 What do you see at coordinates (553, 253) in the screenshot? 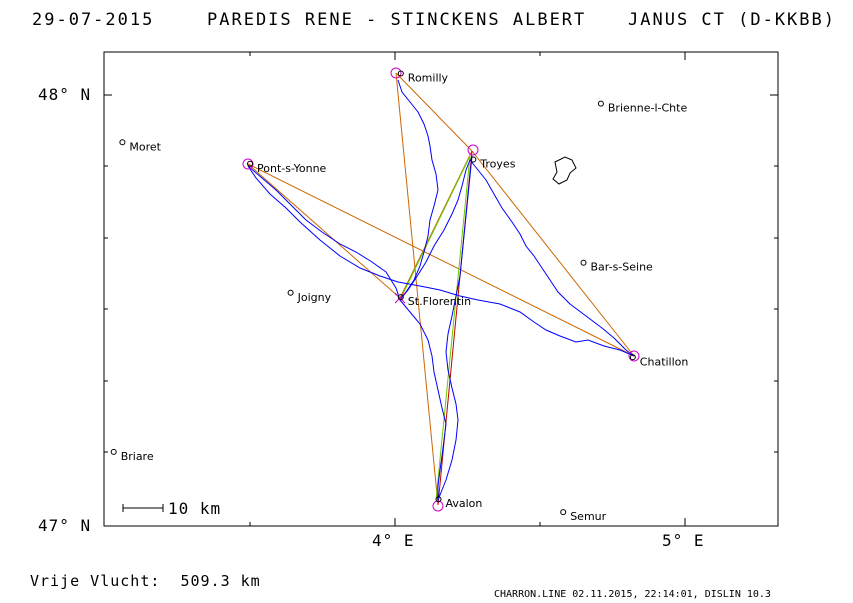
I see `leg-troyes-chatillon` at bounding box center [553, 253].